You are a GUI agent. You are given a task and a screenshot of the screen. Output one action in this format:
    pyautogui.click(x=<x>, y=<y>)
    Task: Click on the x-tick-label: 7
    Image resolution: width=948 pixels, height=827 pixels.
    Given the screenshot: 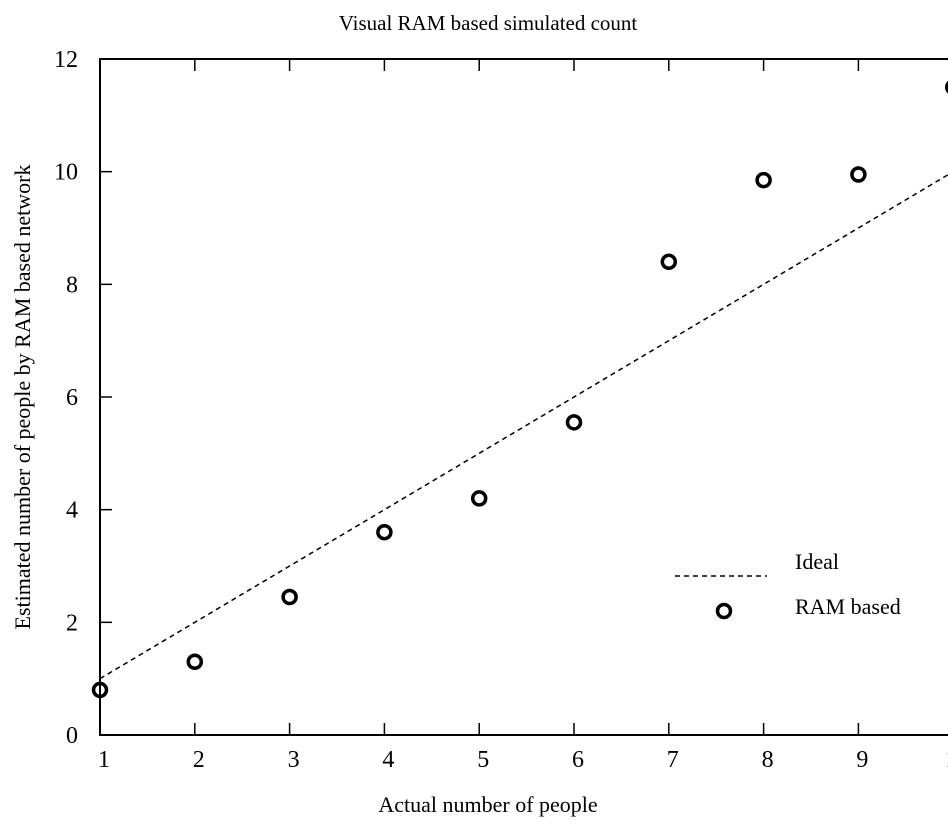 What is the action you would take?
    pyautogui.click(x=673, y=760)
    